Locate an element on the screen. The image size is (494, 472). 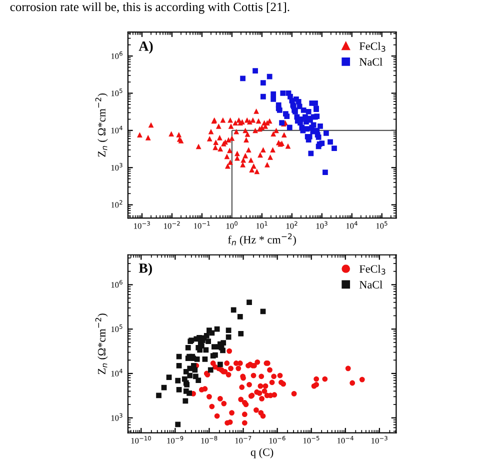
x-tick-label: 10$^{−10}$ is located at coordinates (141, 440).